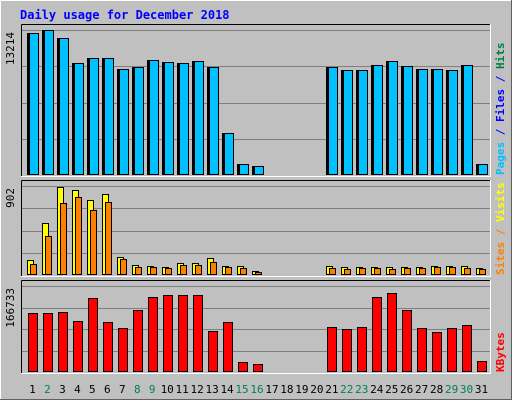 The height and width of the screenshot is (405, 512). I want to click on x-tick-label: 26, so click(406, 389).